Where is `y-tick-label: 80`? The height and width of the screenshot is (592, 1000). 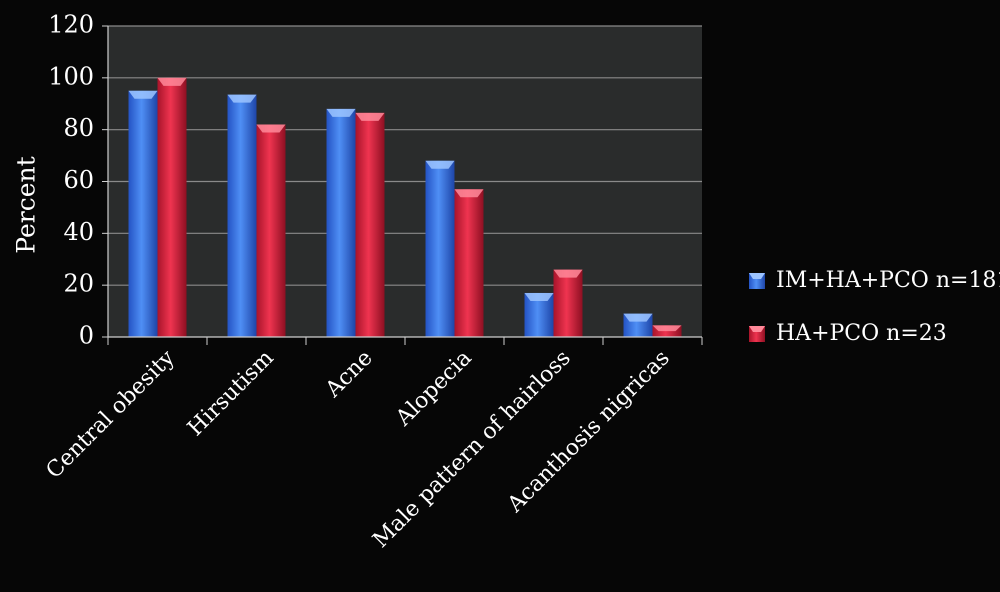 y-tick-label: 80 is located at coordinates (78, 128).